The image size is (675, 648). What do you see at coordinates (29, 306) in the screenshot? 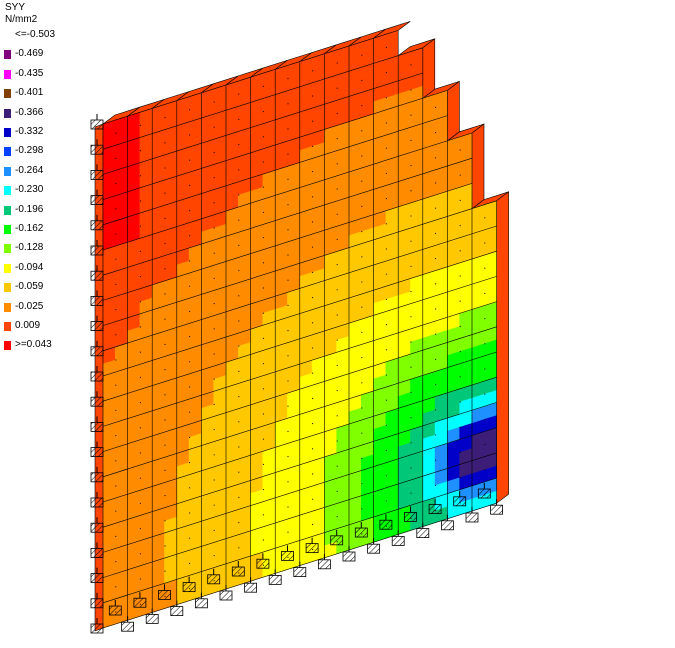
I see `legend-label: -0.025` at bounding box center [29, 306].